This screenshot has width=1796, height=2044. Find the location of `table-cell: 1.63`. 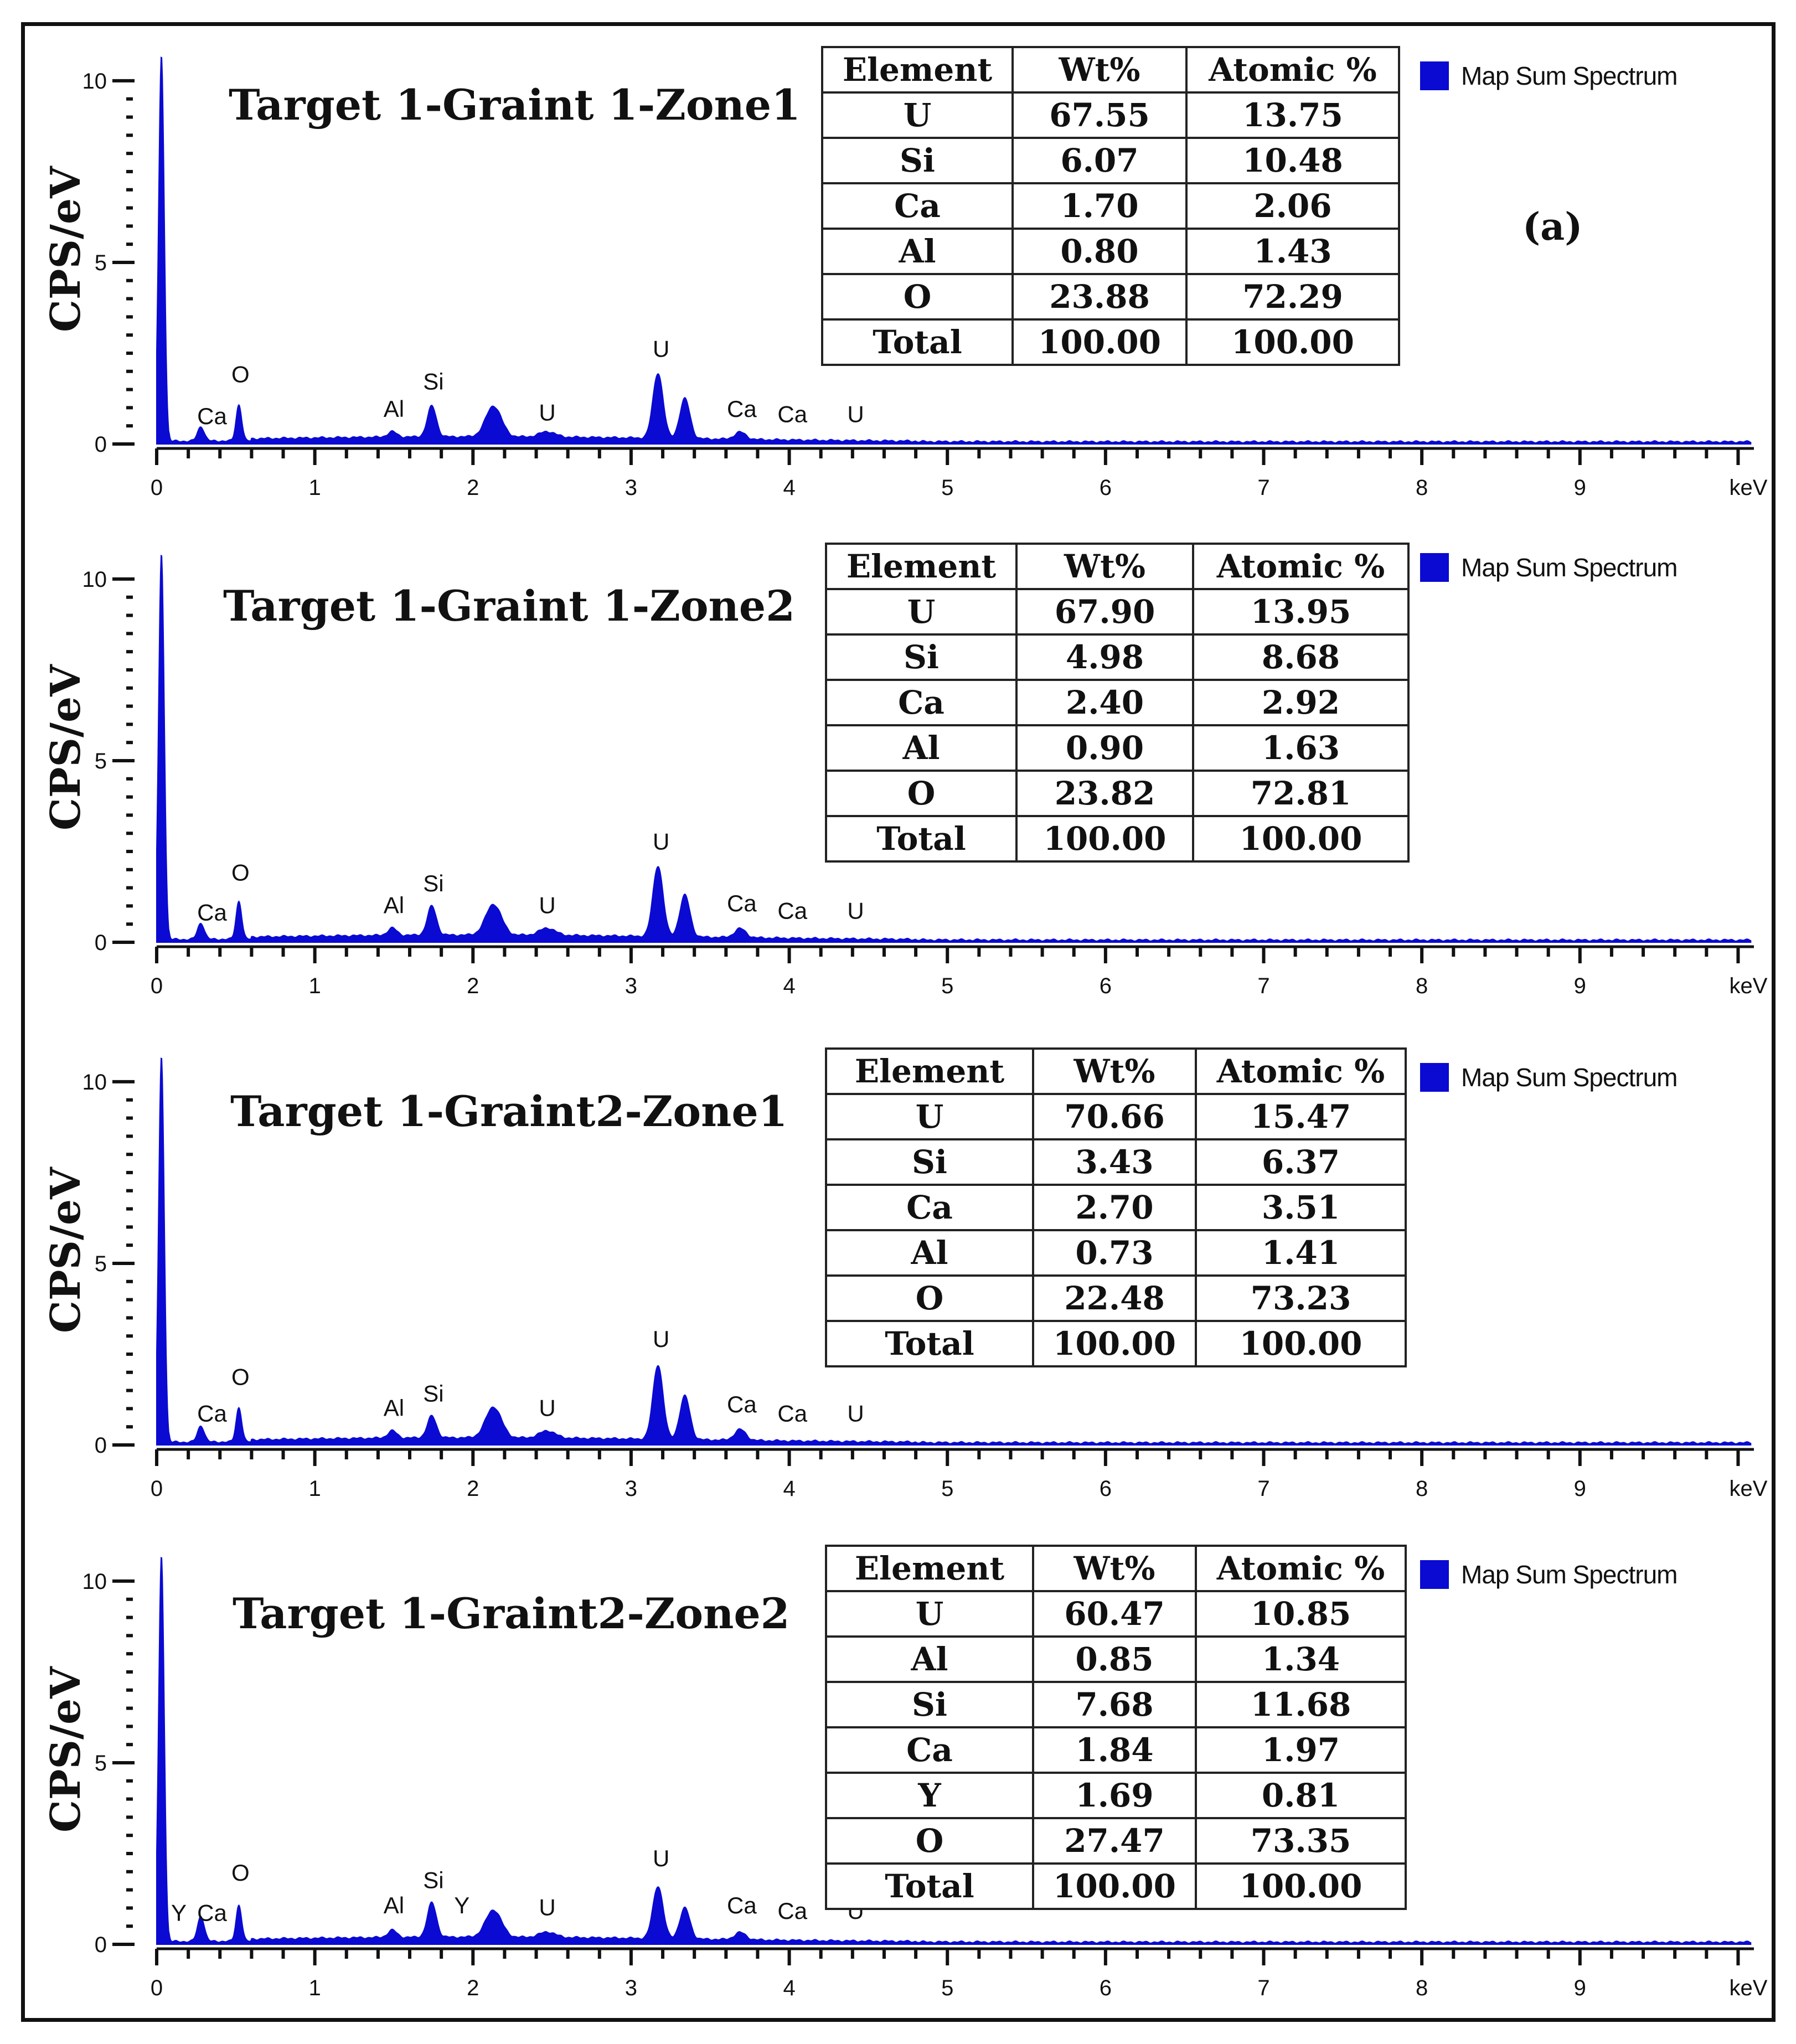

table-cell: 1.63 is located at coordinates (1301, 748).